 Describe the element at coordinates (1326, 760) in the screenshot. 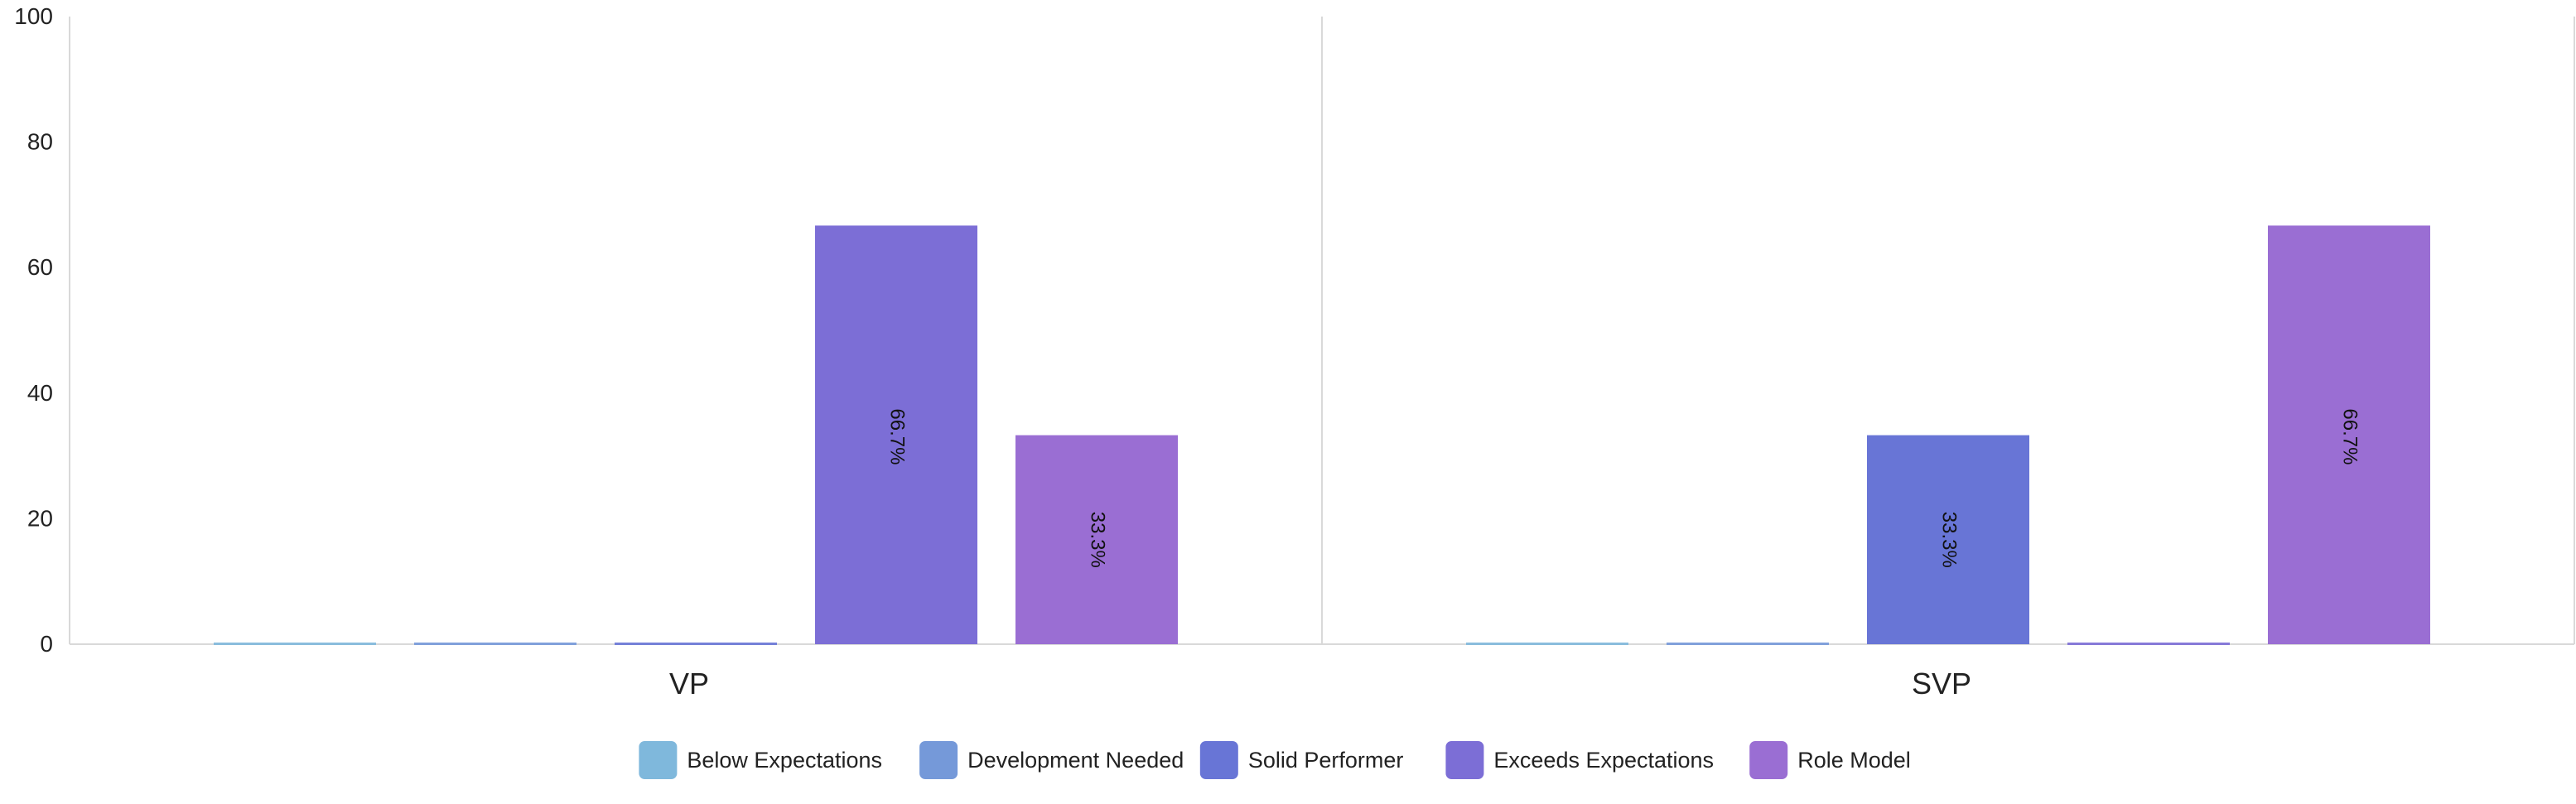

I see `legend-label: Solid Performer` at that location.